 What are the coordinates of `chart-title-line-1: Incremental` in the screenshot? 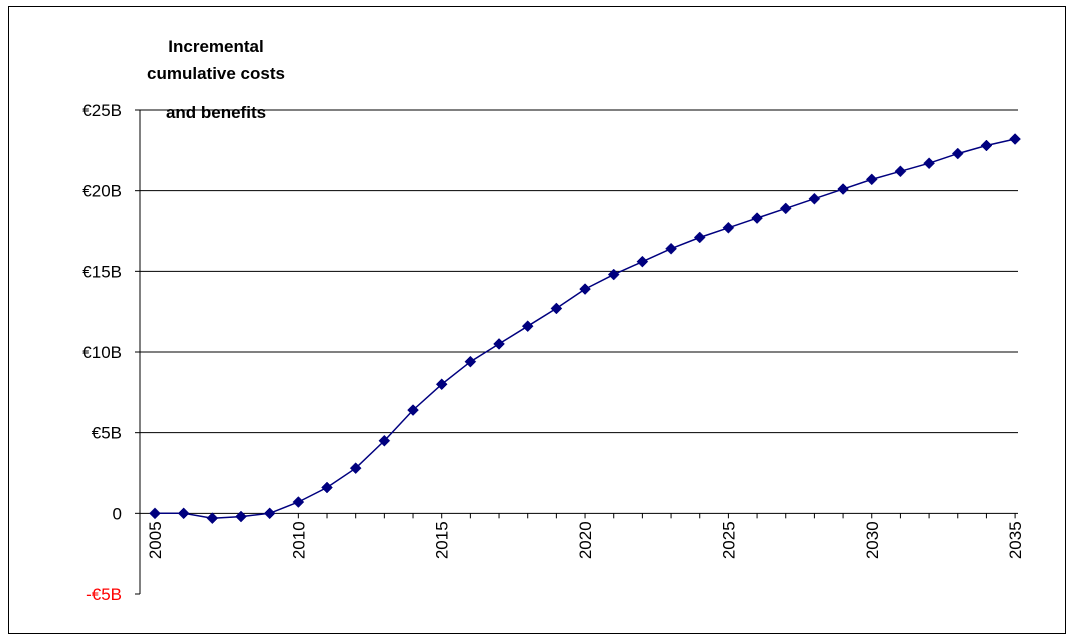 It's located at (215, 46).